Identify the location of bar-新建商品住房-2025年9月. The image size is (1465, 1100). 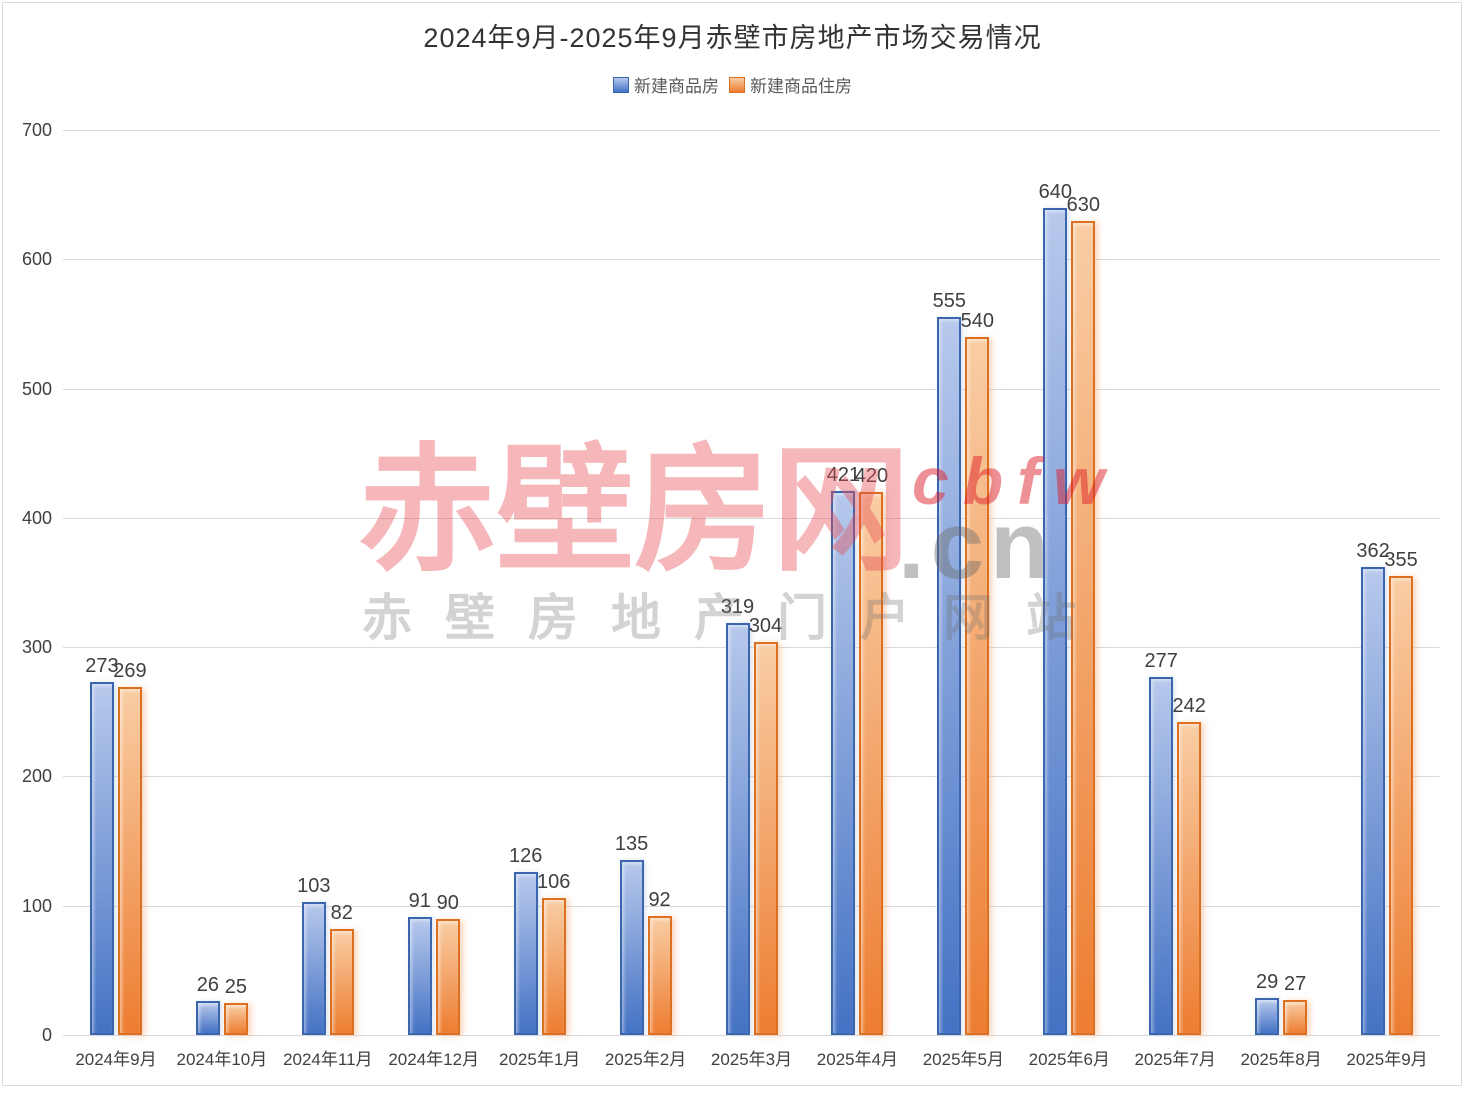
(1401, 805).